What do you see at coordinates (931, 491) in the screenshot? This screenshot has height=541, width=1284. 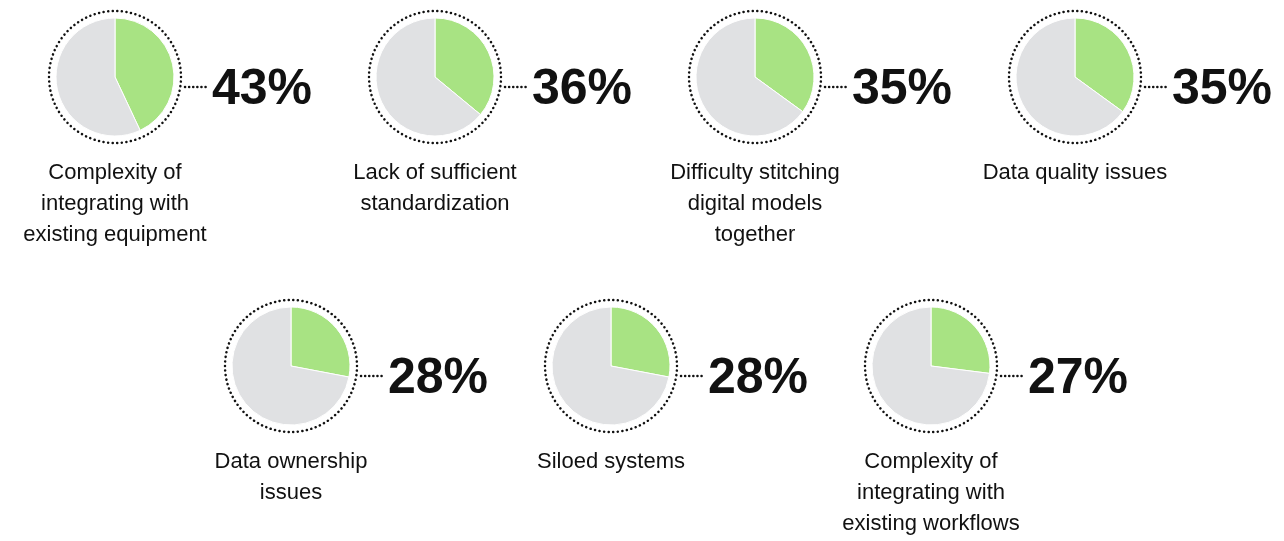 I see `text: Complexity of integrating with existing workflows` at bounding box center [931, 491].